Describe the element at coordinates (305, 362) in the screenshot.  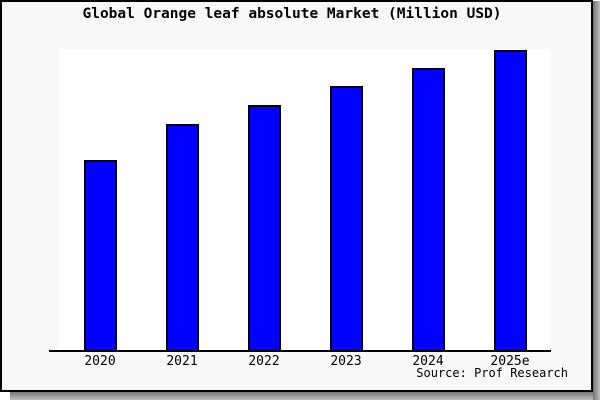
I see `x-axis-labels: 2020 2021 2022 2023 2024 2025e` at that location.